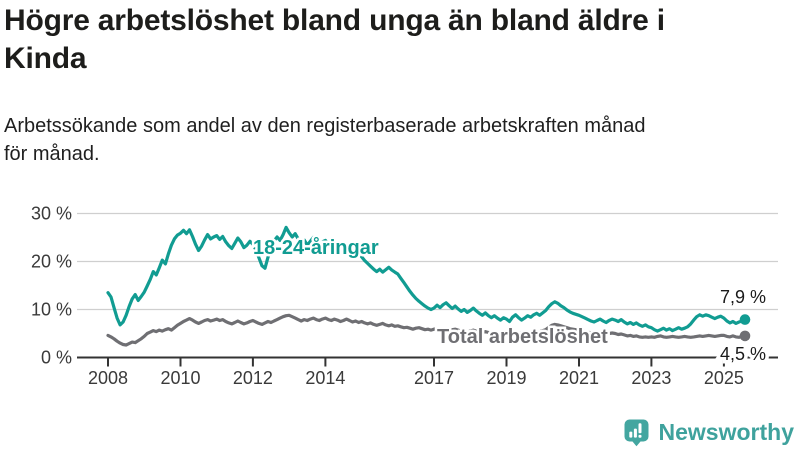  Describe the element at coordinates (724, 378) in the screenshot. I see `x-tick-label-2025: 2025` at that location.